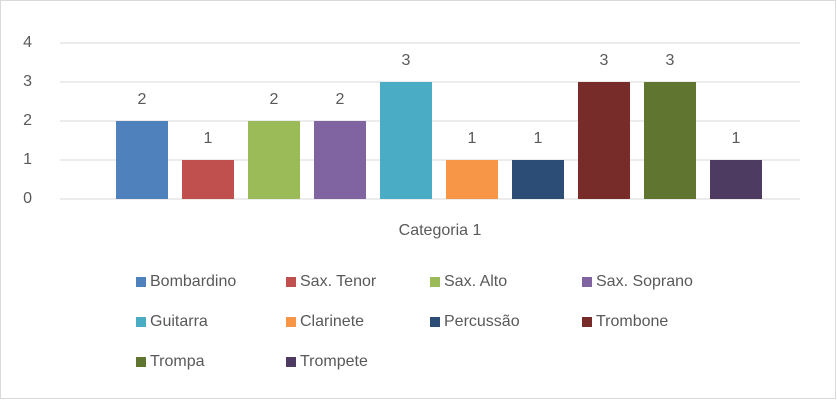 The image size is (837, 400). What do you see at coordinates (440, 230) in the screenshot?
I see `x-tick-label: Categoria 1` at bounding box center [440, 230].